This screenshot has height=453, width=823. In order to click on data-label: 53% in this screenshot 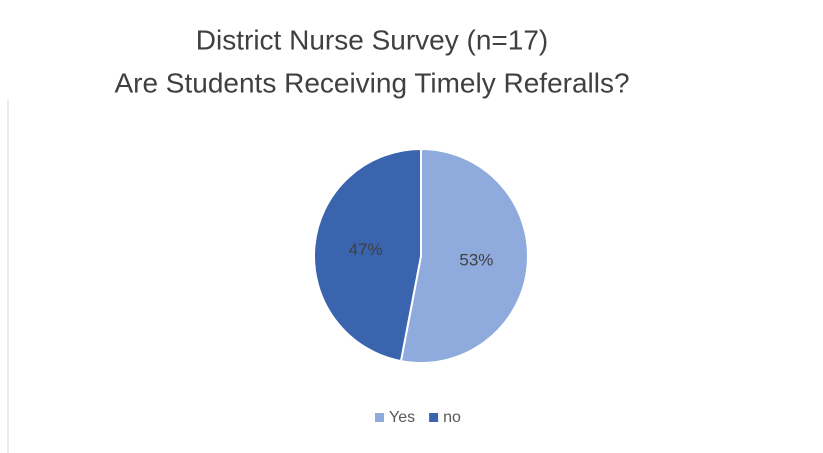, I will do `click(476, 260)`.